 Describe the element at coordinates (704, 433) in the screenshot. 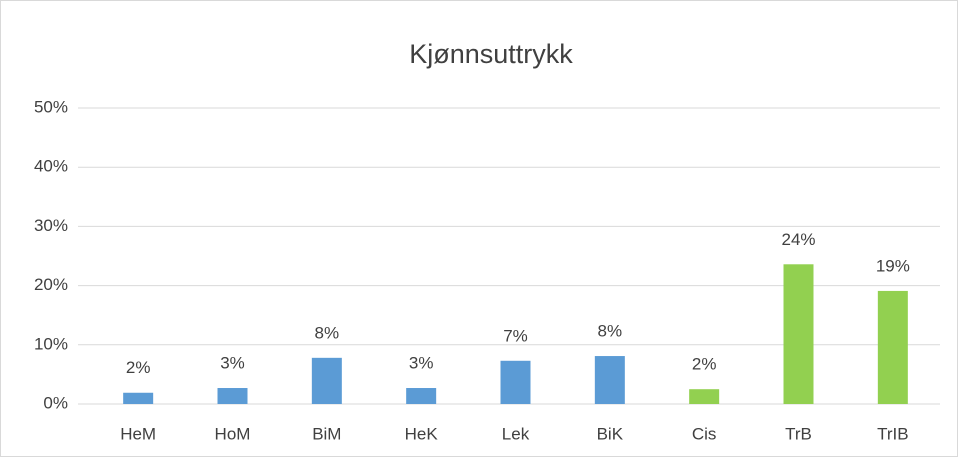

I see `x-tick-label: Cis` at that location.